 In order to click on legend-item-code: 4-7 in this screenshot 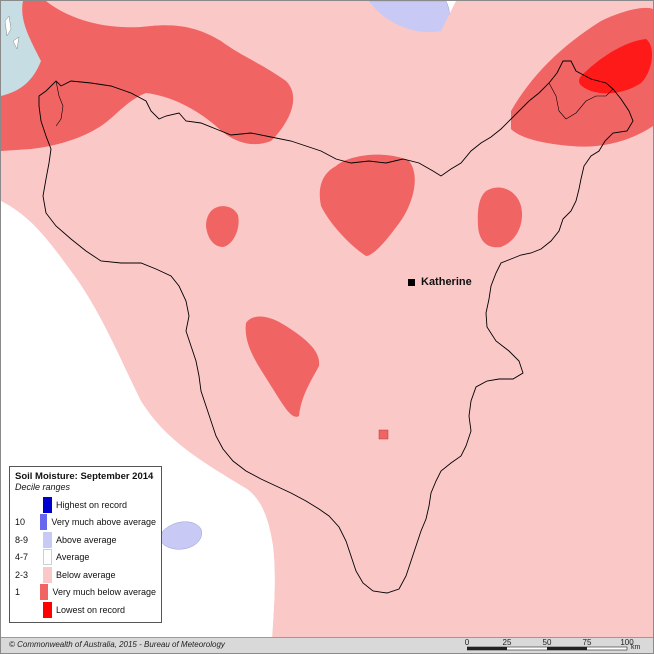, I will do `click(22, 557)`.